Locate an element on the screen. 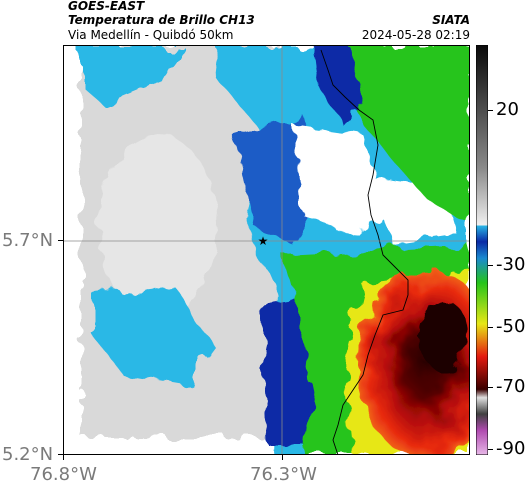 The width and height of the screenshot is (526, 491). colorbar-tick-minus50: -50 is located at coordinates (511, 326).